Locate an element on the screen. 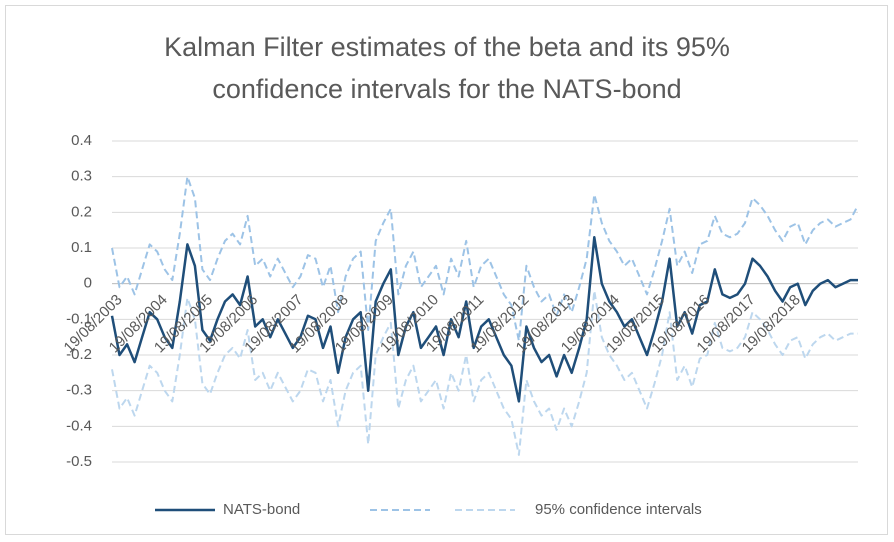  y-tick-label: 0.1 is located at coordinates (81, 247).